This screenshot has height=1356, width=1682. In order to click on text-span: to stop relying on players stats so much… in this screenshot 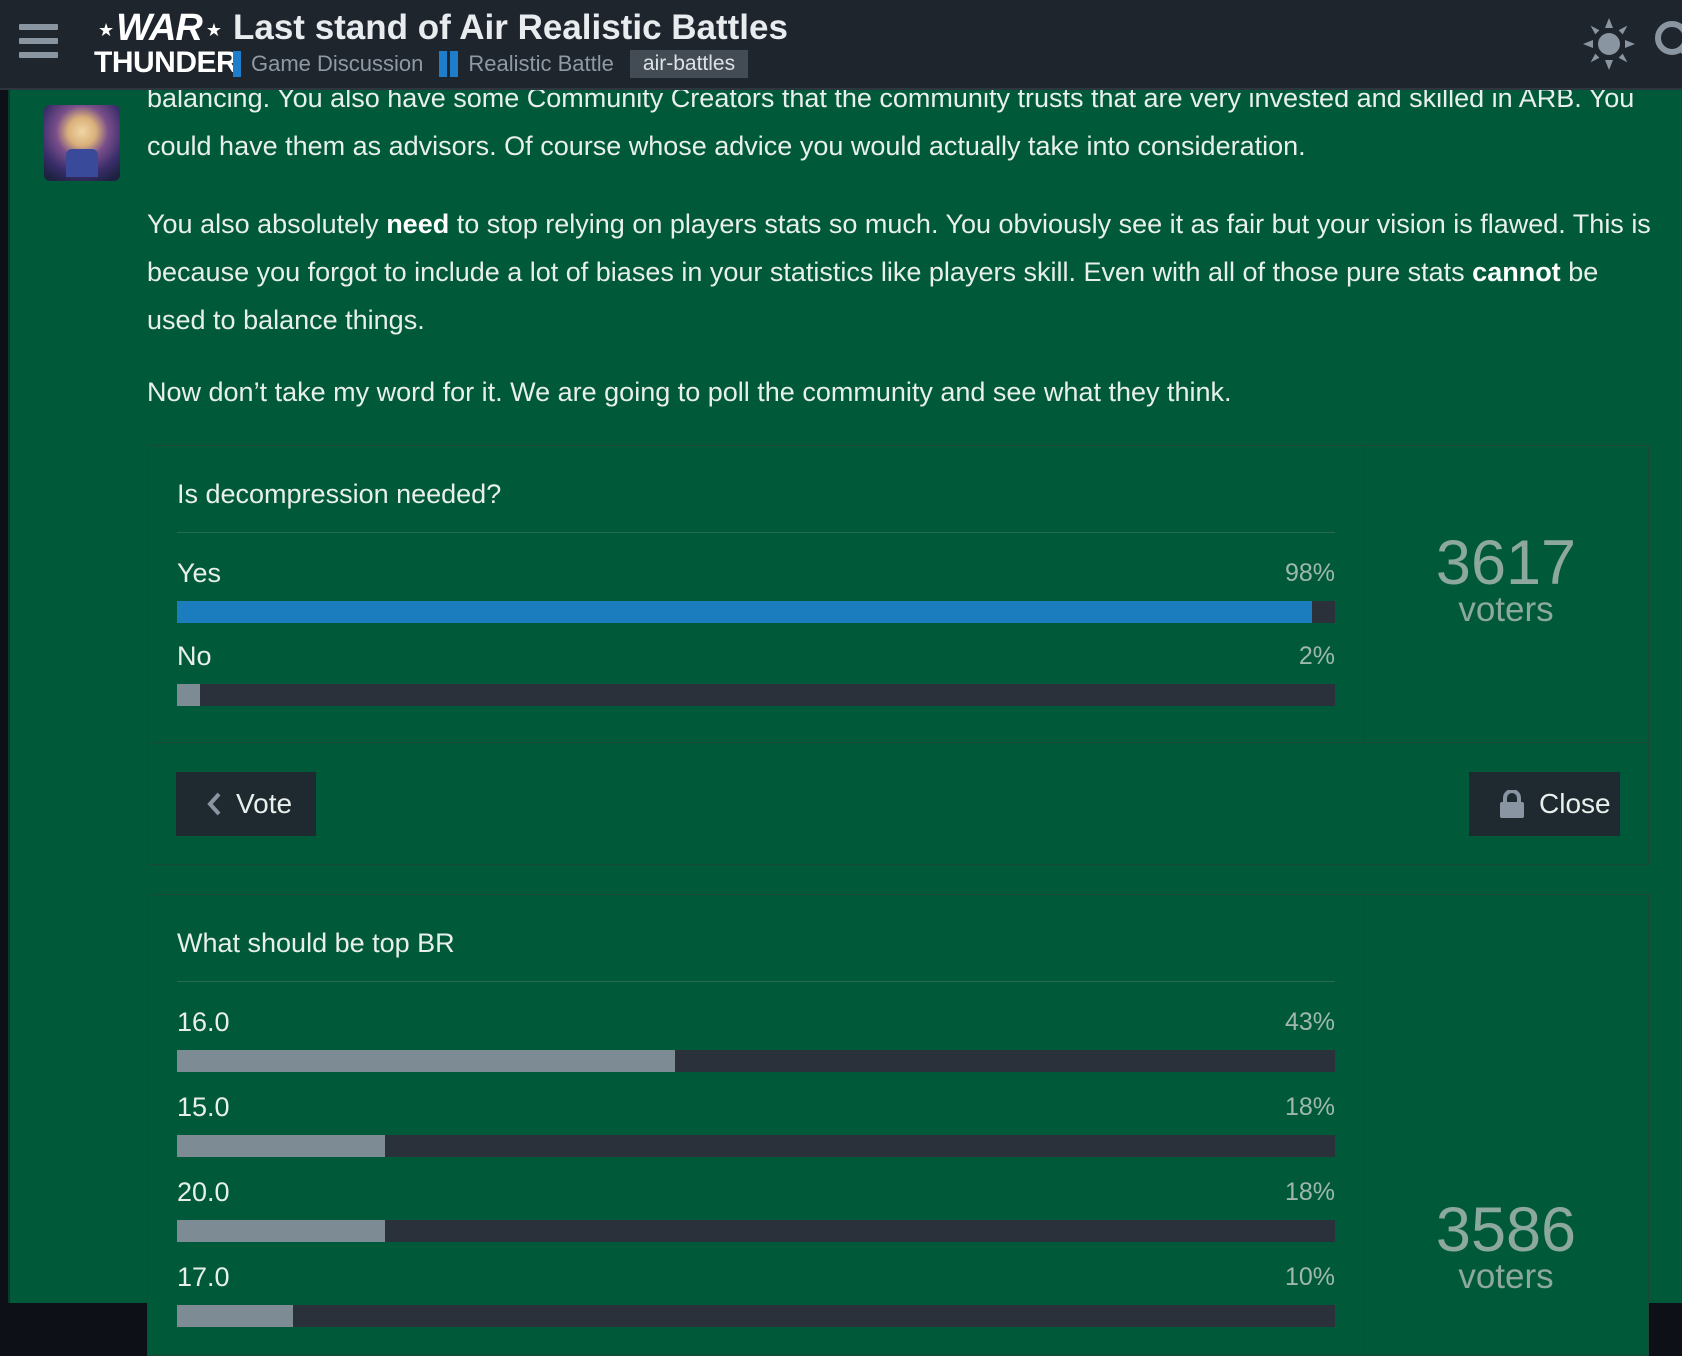, I will do `click(899, 248)`.